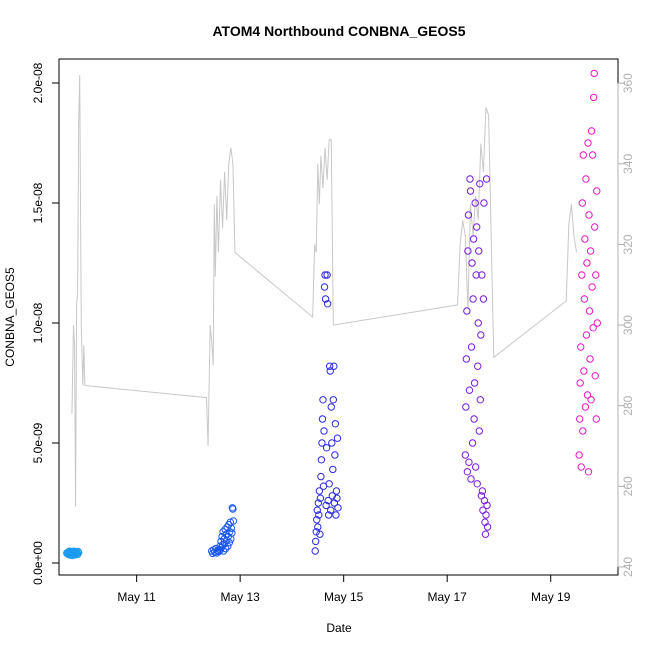 This screenshot has width=650, height=650. Describe the element at coordinates (448, 597) in the screenshot. I see `x-tick-label: May 17` at that location.